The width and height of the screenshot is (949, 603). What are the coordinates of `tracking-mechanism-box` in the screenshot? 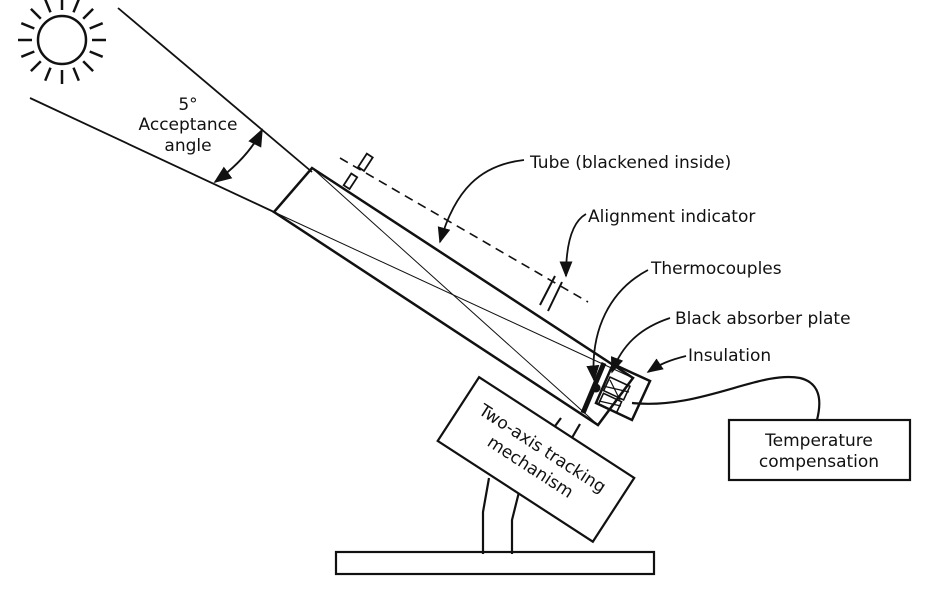 It's located at (536, 459).